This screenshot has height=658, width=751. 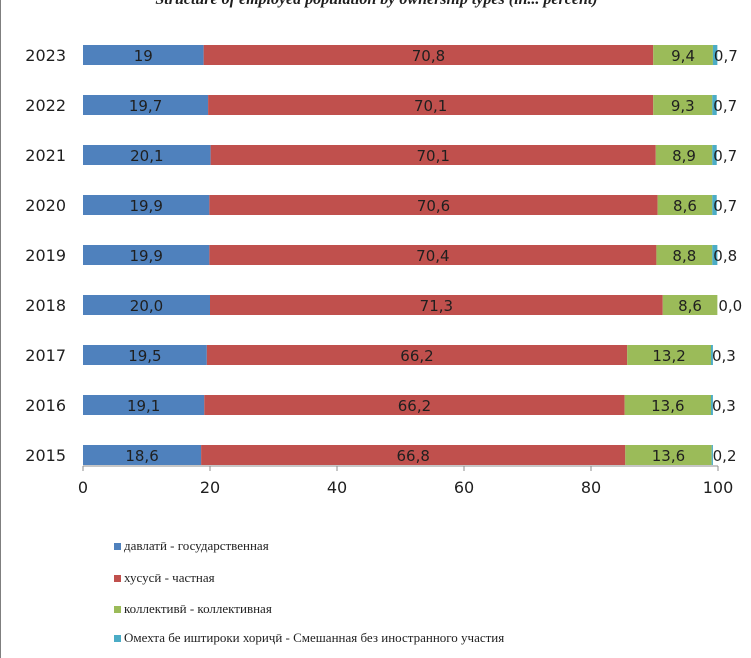 I want to click on category-label: 2022, so click(x=45, y=105).